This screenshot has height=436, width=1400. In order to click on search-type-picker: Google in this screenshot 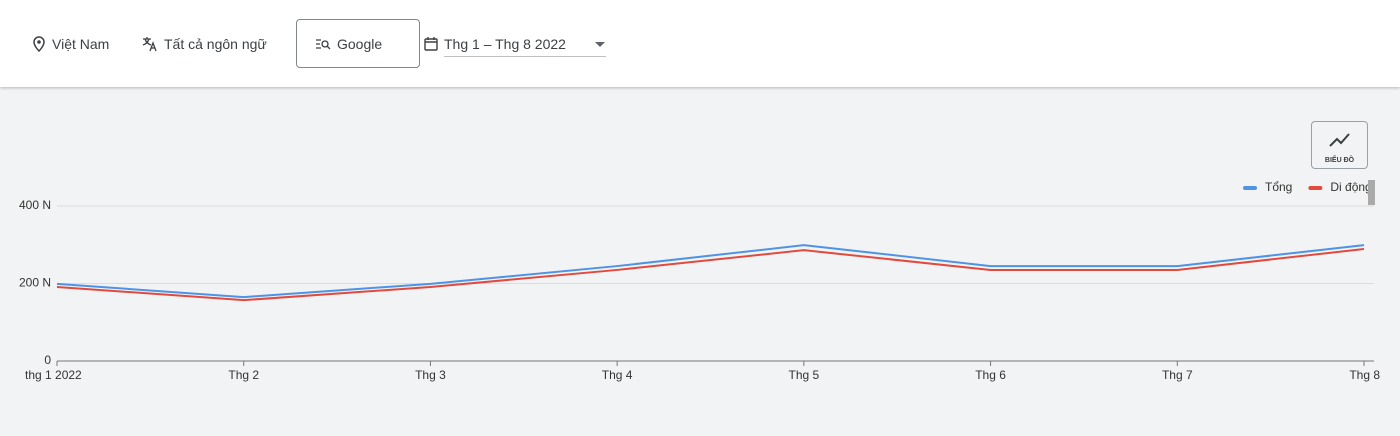, I will do `click(358, 43)`.